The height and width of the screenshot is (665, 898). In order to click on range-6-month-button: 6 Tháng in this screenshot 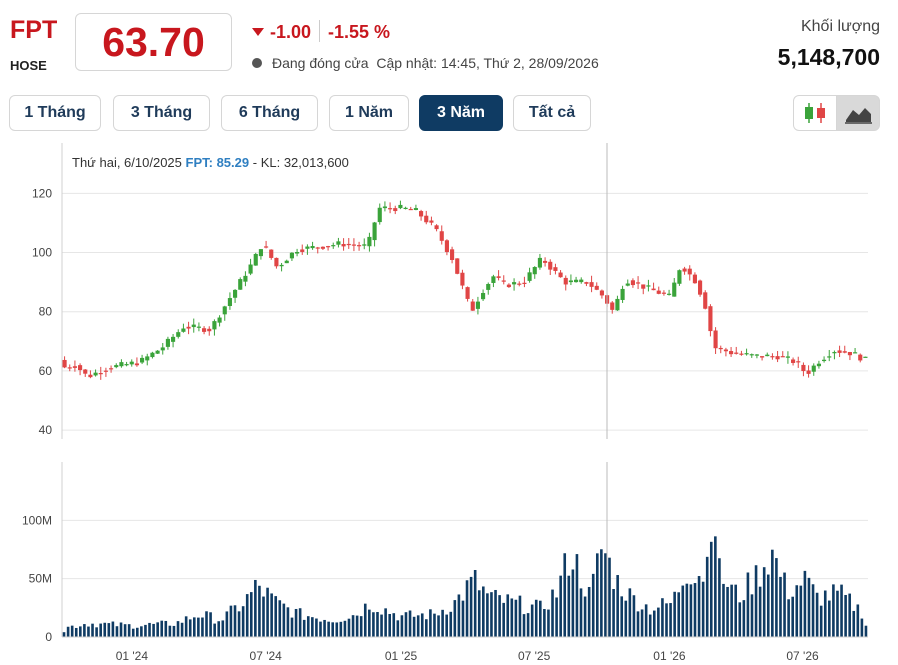, I will do `click(269, 113)`.